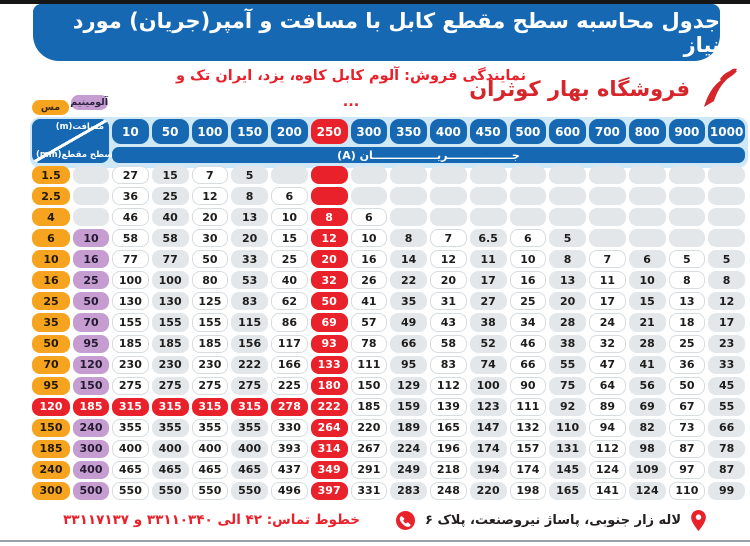  Describe the element at coordinates (51, 175) in the screenshot. I see `copper-size-cell: 1.5` at that location.